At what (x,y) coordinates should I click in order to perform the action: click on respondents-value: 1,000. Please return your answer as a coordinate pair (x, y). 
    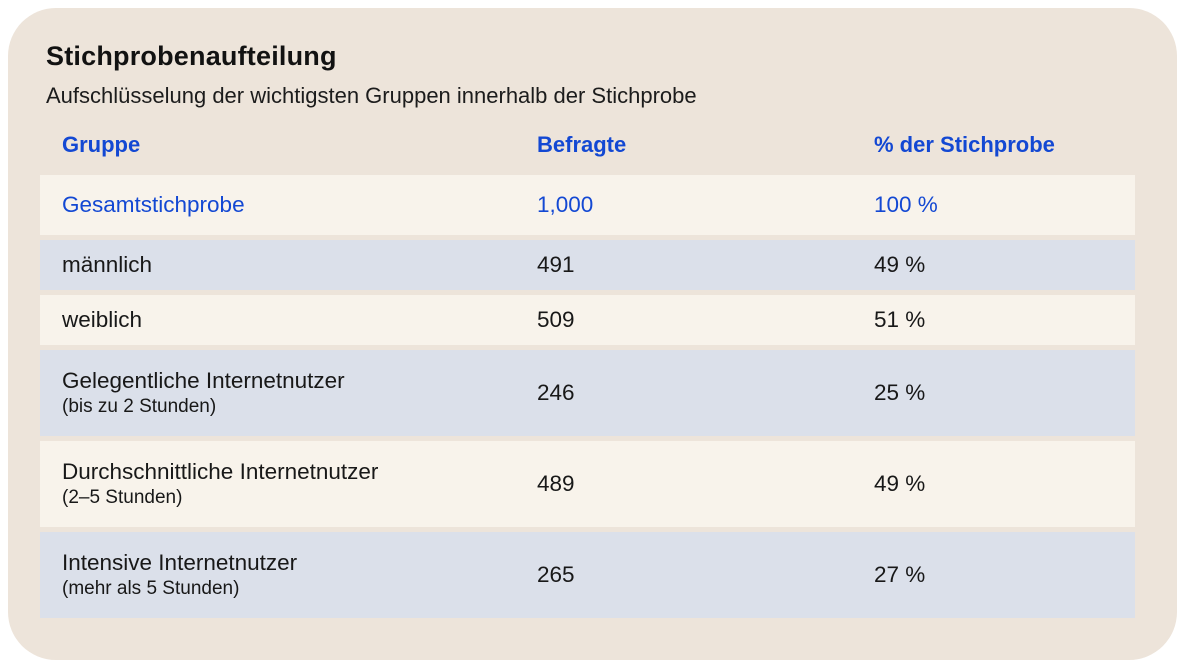
    Looking at the image, I should click on (565, 204).